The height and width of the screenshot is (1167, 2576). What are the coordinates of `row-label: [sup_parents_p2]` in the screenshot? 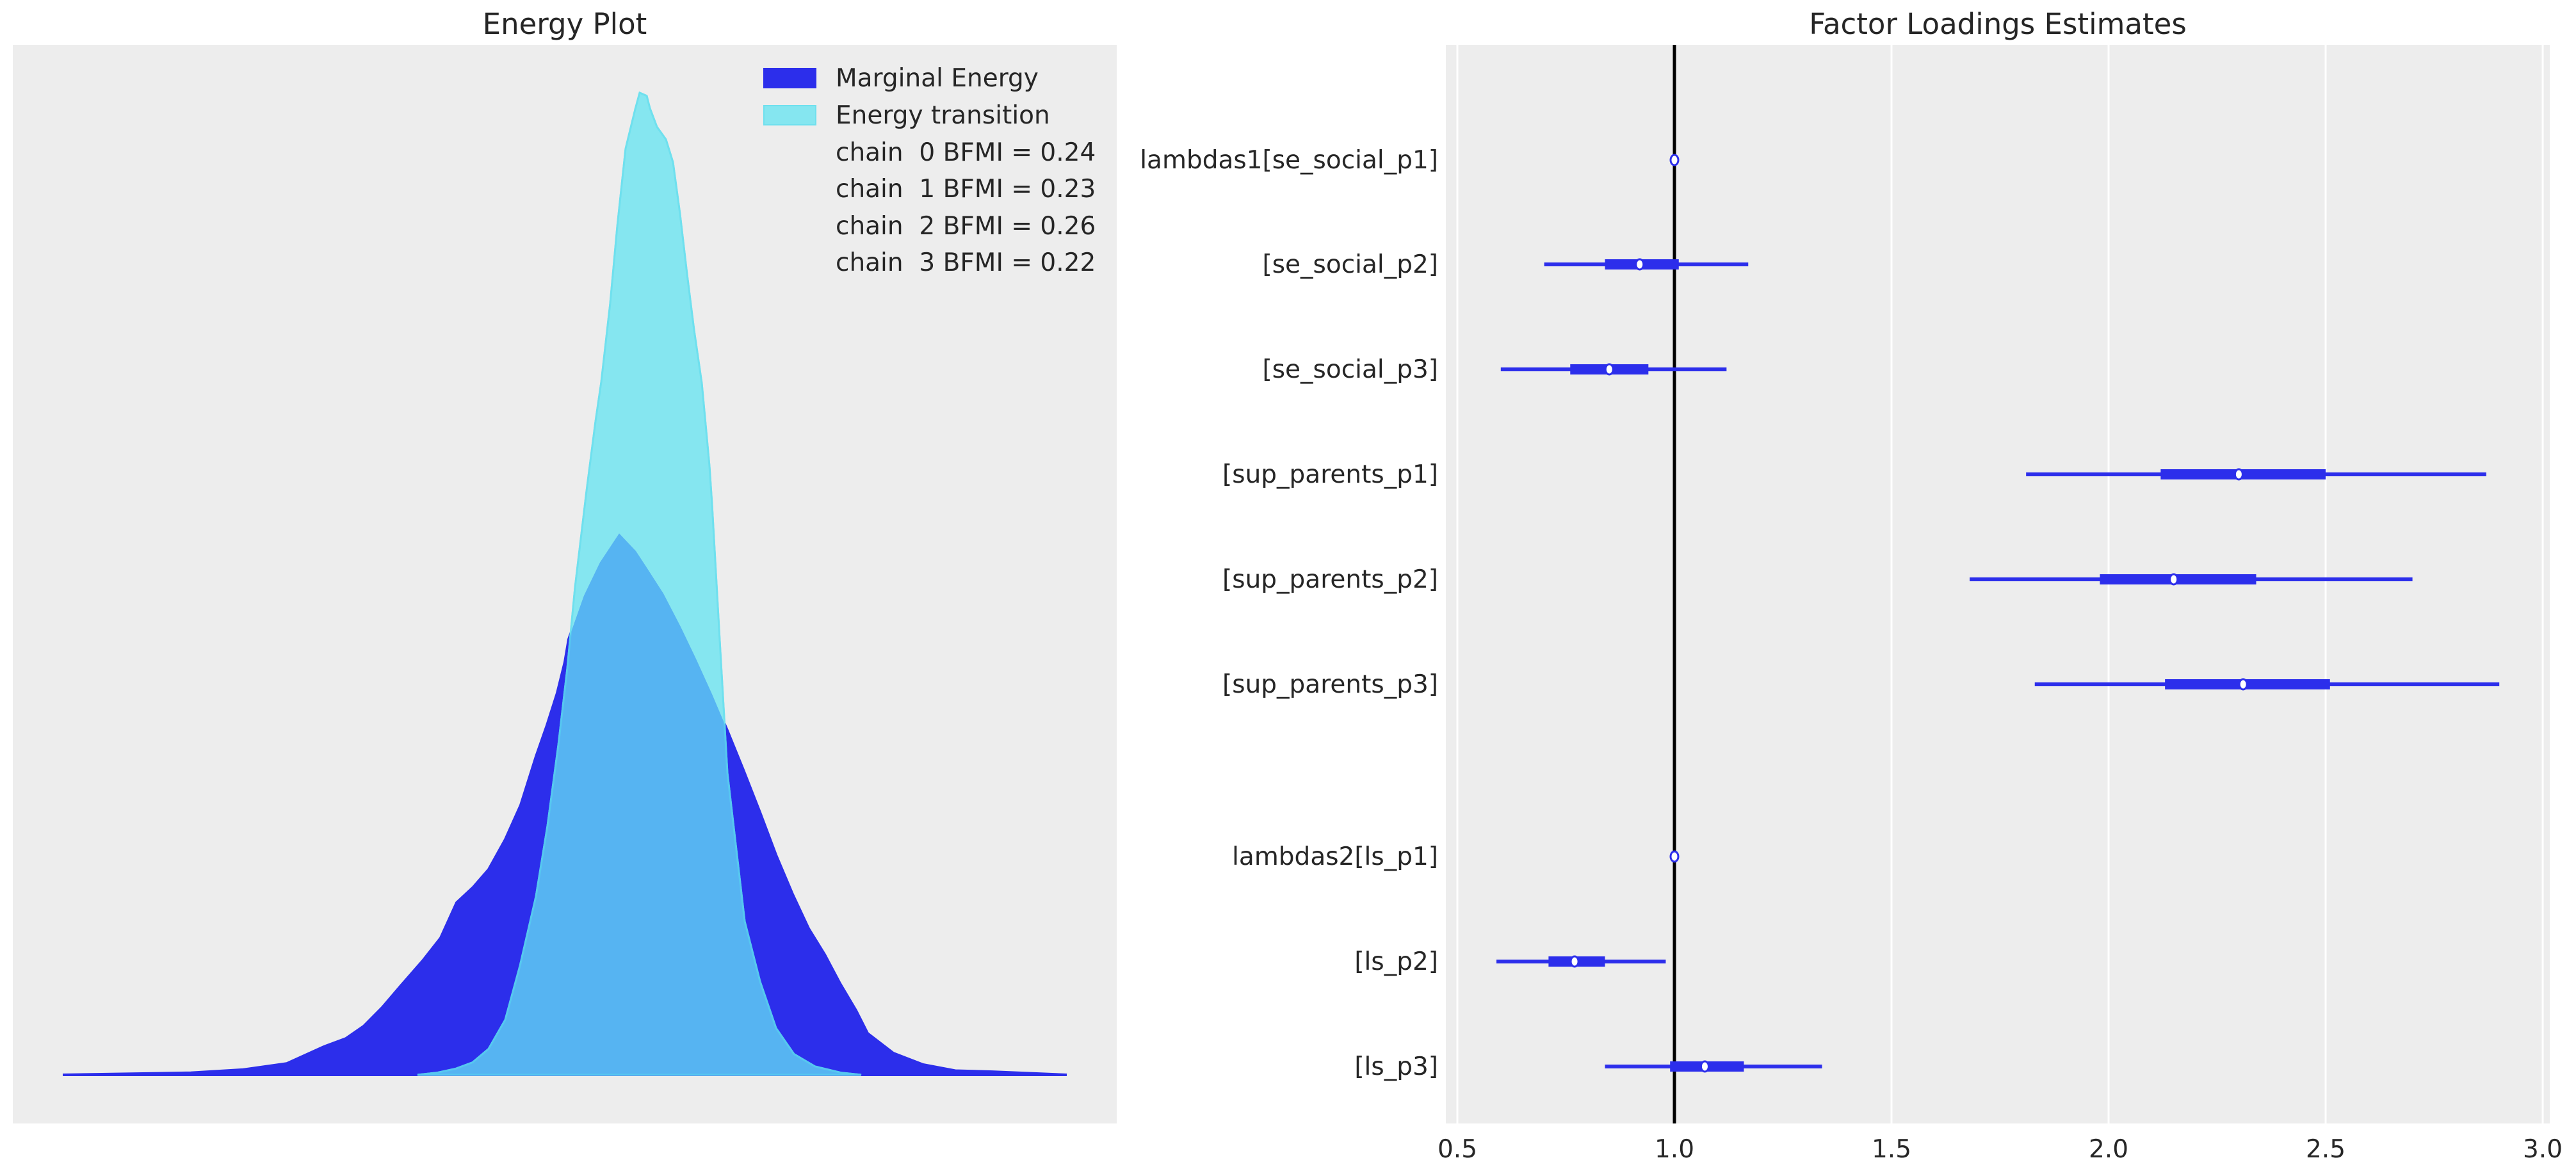 It's located at (1330, 579).